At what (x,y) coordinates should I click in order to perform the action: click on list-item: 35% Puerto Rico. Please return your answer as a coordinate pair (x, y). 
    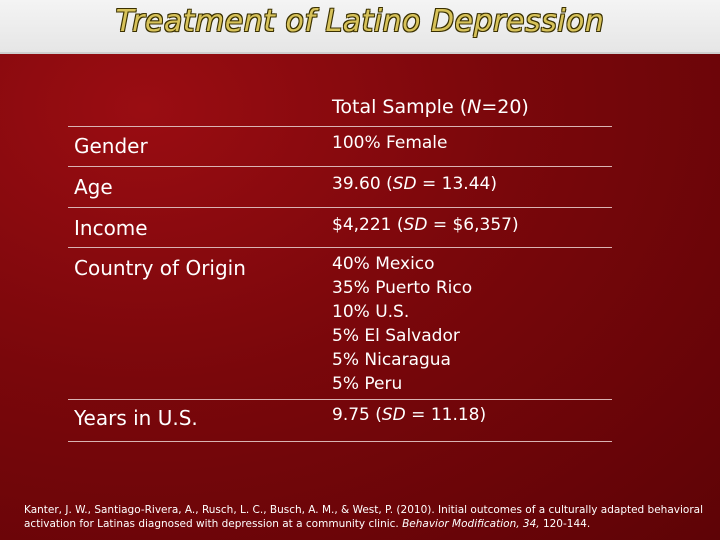
    Looking at the image, I should click on (402, 288).